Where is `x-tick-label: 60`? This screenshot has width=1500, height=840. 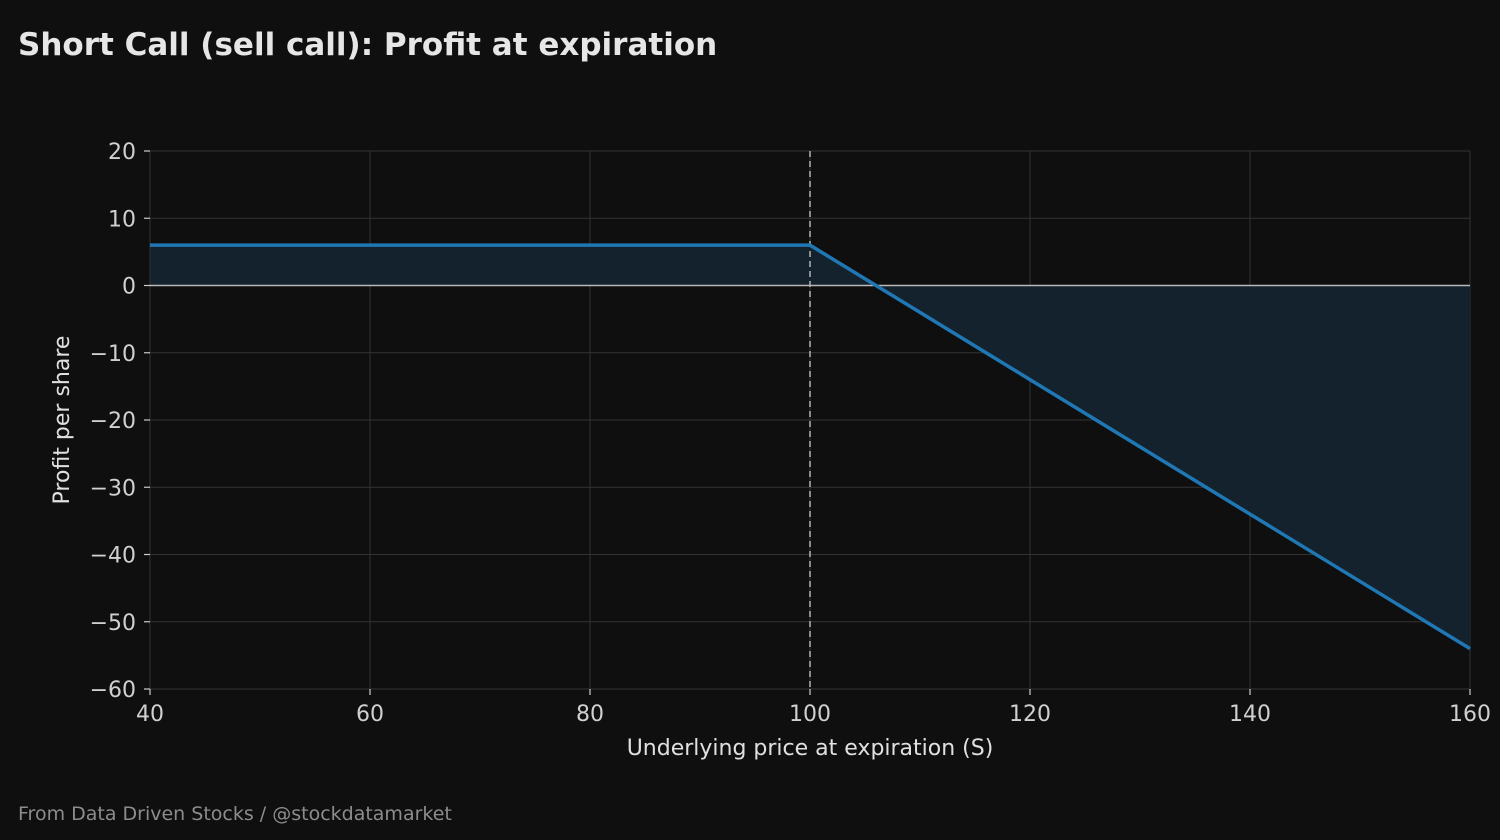 x-tick-label: 60 is located at coordinates (370, 714).